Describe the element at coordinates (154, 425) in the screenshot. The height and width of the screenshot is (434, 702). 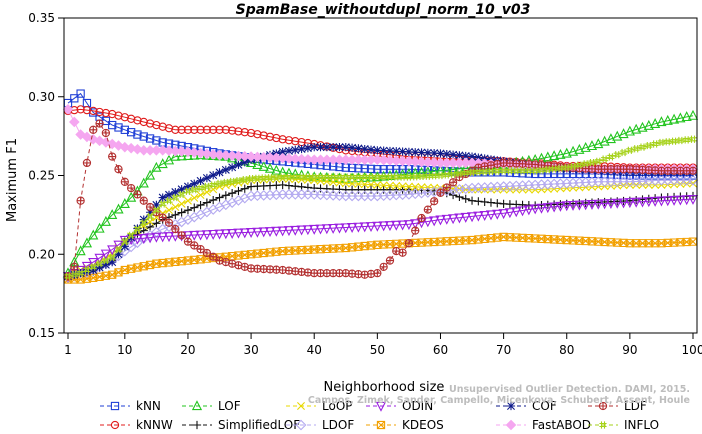
I see `legend-label: kNNW` at that location.